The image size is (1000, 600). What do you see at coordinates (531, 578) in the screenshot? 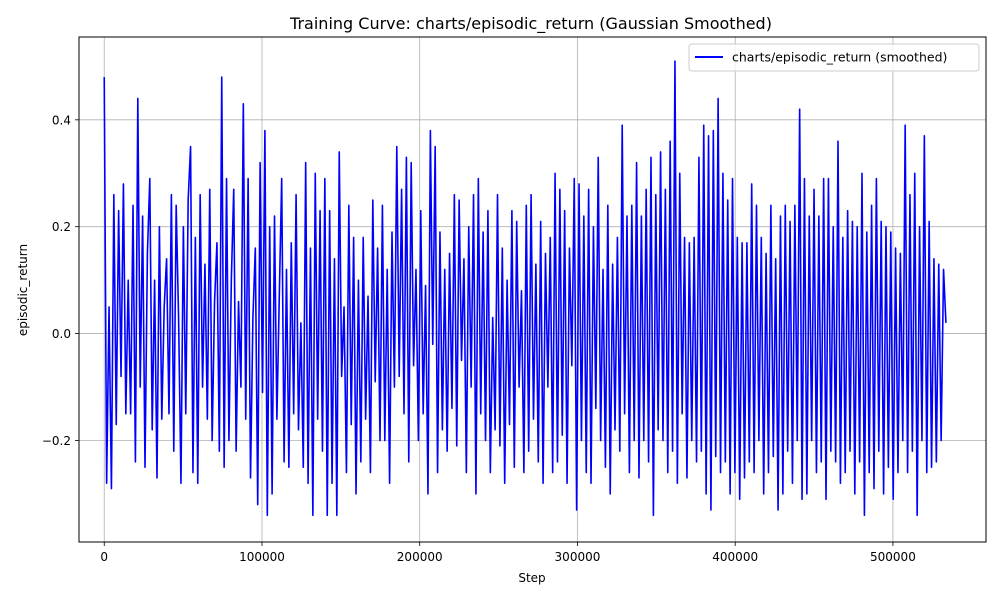
I see `x-axis-label: Step` at bounding box center [531, 578].